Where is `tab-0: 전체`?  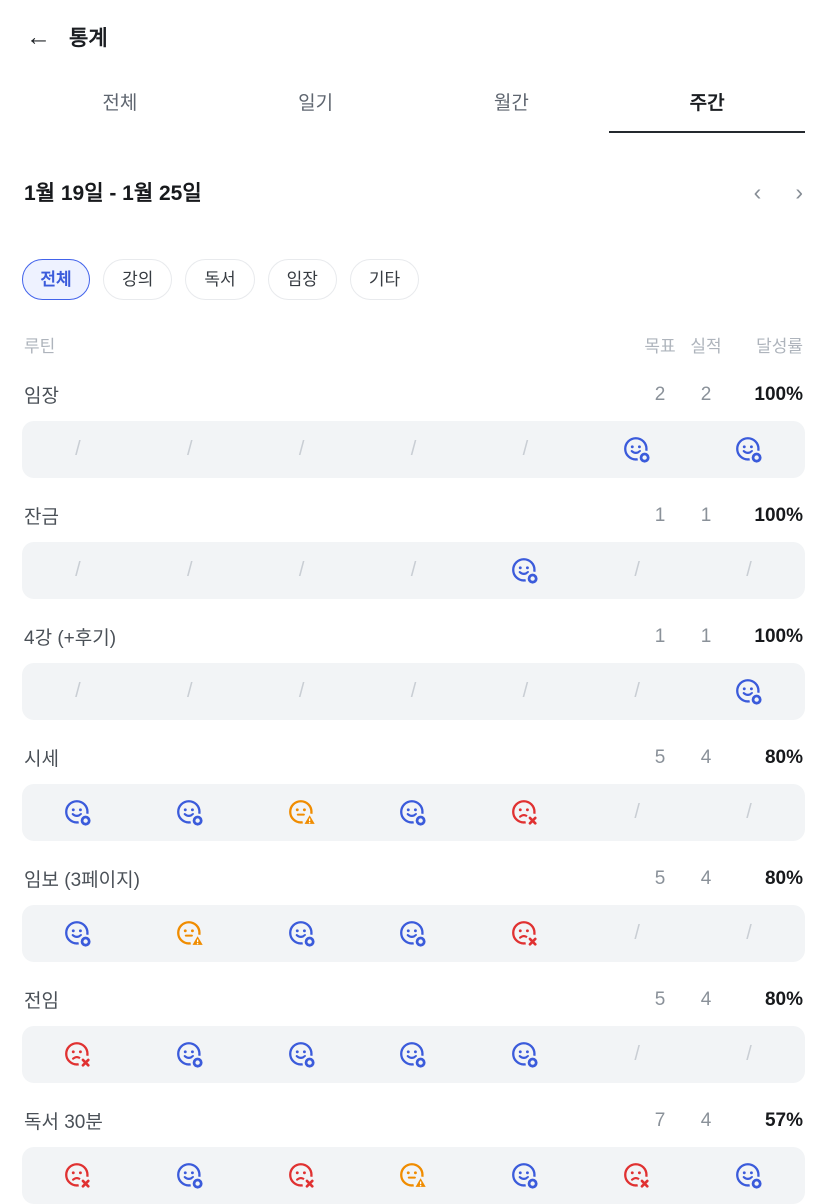
tab-0: 전체 is located at coordinates (120, 105).